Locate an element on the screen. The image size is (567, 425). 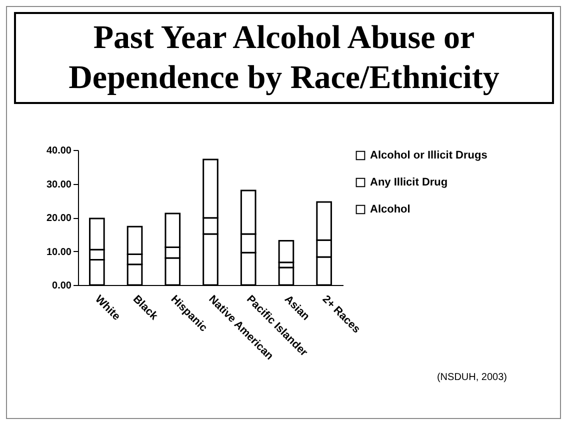
legend-label: Alcohol or Illicit Drugs is located at coordinates (429, 156).